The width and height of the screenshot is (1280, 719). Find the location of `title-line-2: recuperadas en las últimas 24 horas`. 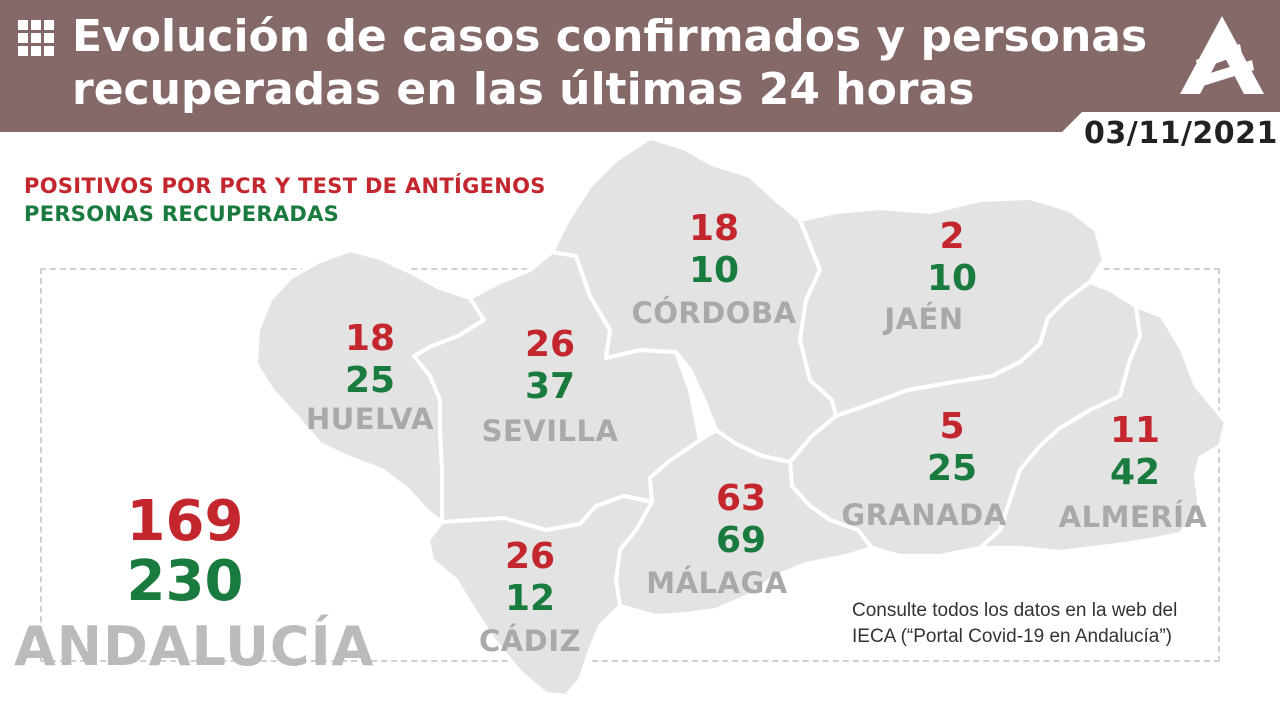

title-line-2: recuperadas en las últimas 24 horas is located at coordinates (523, 89).